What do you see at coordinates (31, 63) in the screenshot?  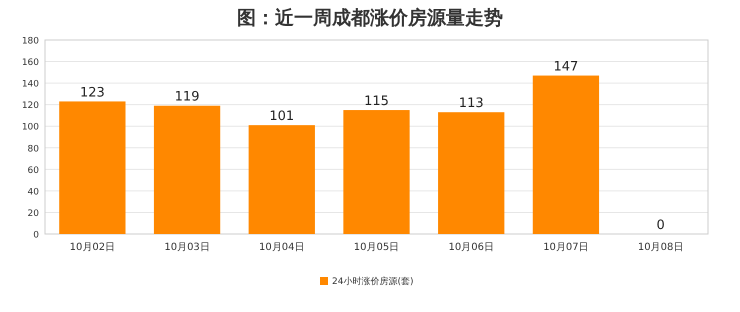 I see `y-tick-label: 160` at bounding box center [31, 63].